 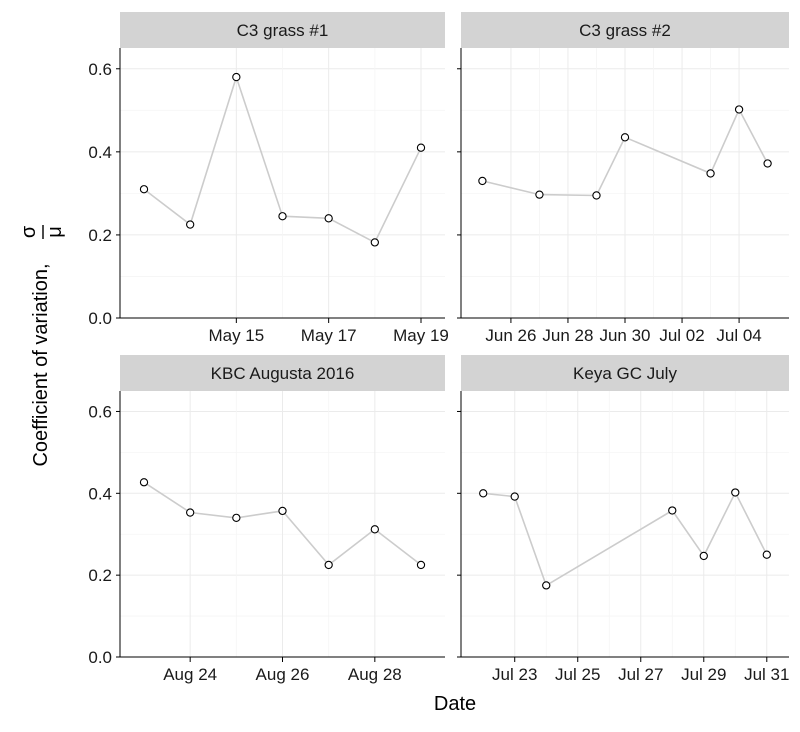 I want to click on facet-title: KBC Augusta 2016, so click(x=283, y=373).